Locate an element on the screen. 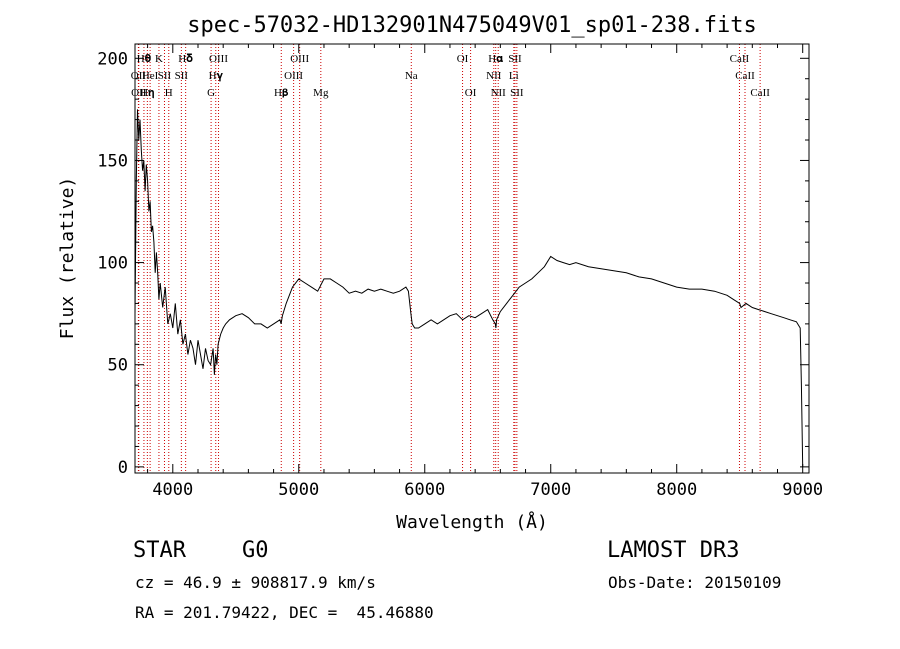  y-tick-label-2: 100 is located at coordinates (112, 264).